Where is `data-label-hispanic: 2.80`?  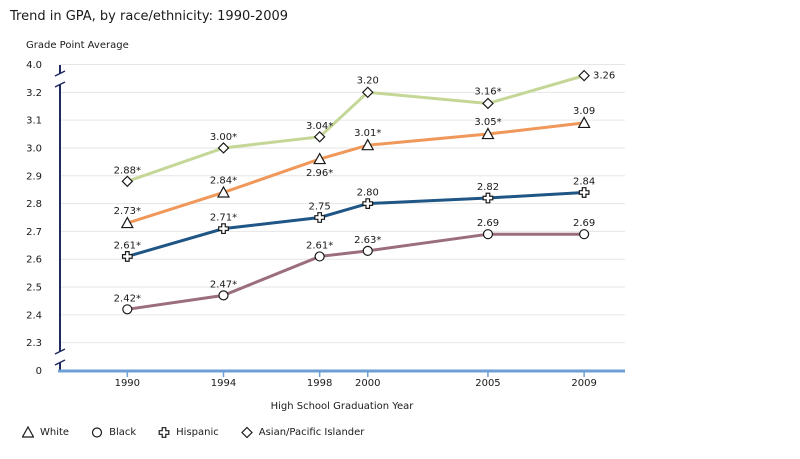 data-label-hispanic: 2.80 is located at coordinates (368, 193).